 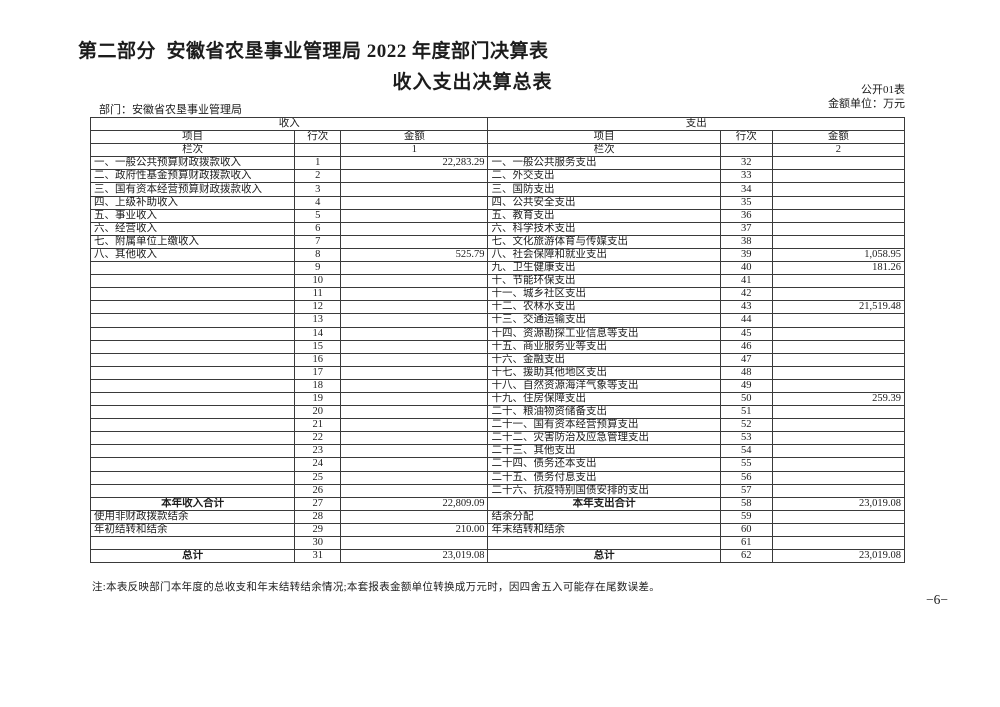 What do you see at coordinates (604, 202) in the screenshot?
I see `expense-item-cell: 四、公共安全支出` at bounding box center [604, 202].